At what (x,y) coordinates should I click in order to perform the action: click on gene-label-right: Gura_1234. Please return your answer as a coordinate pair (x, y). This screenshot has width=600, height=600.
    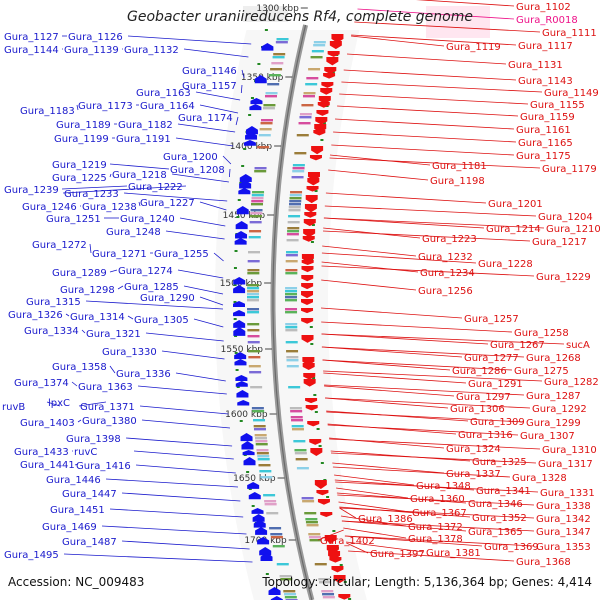
    Looking at the image, I should click on (447, 273).